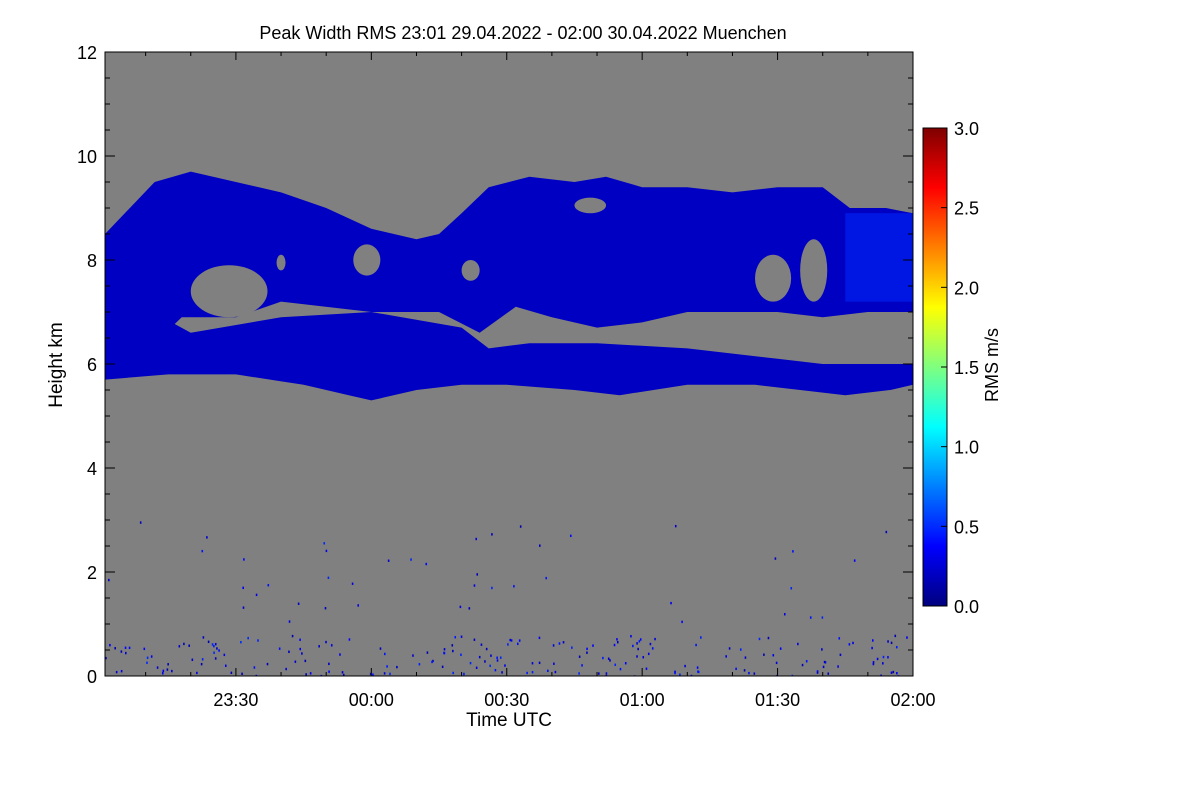 The image size is (1200, 800). I want to click on colorbar-tick-label: 2.0, so click(966, 288).